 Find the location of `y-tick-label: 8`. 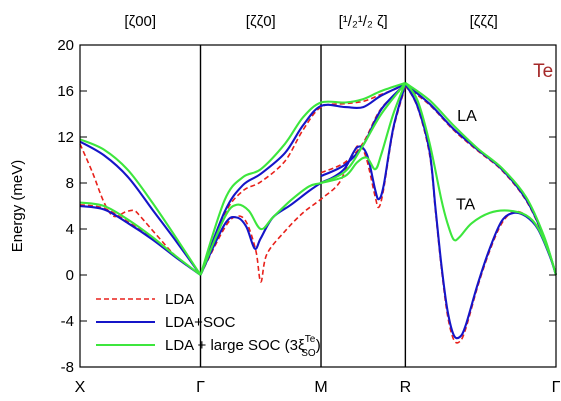

y-tick-label: 8 is located at coordinates (70, 183).